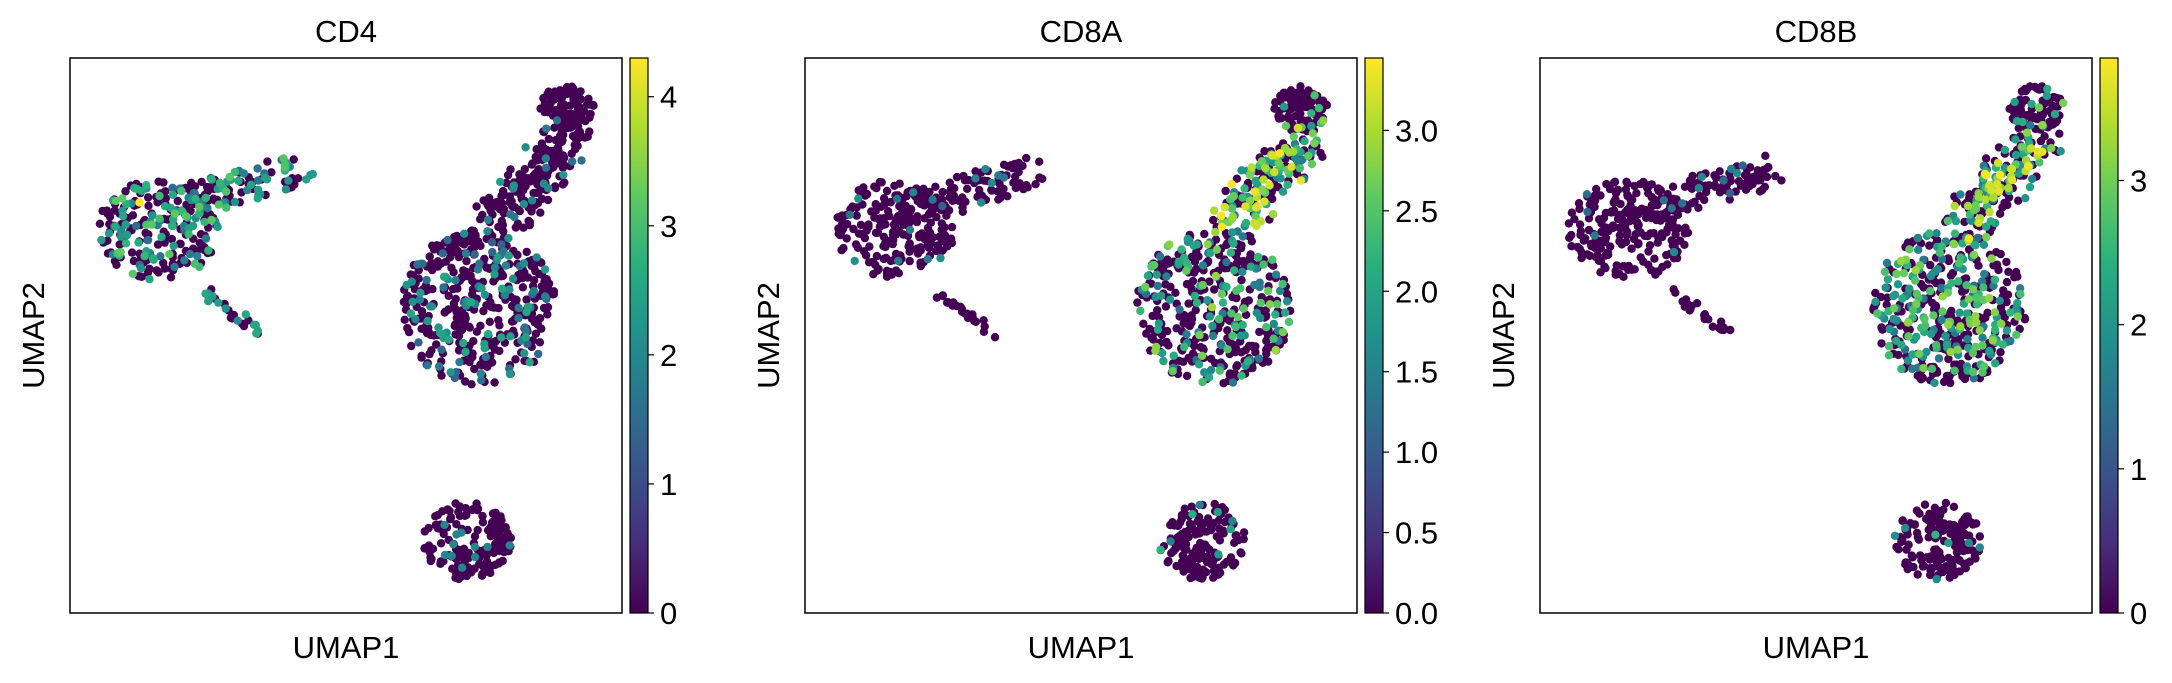 This screenshot has width=2172, height=683. Describe the element at coordinates (1416, 452) in the screenshot. I see `colorbar-tick-label: 1.0` at that location.